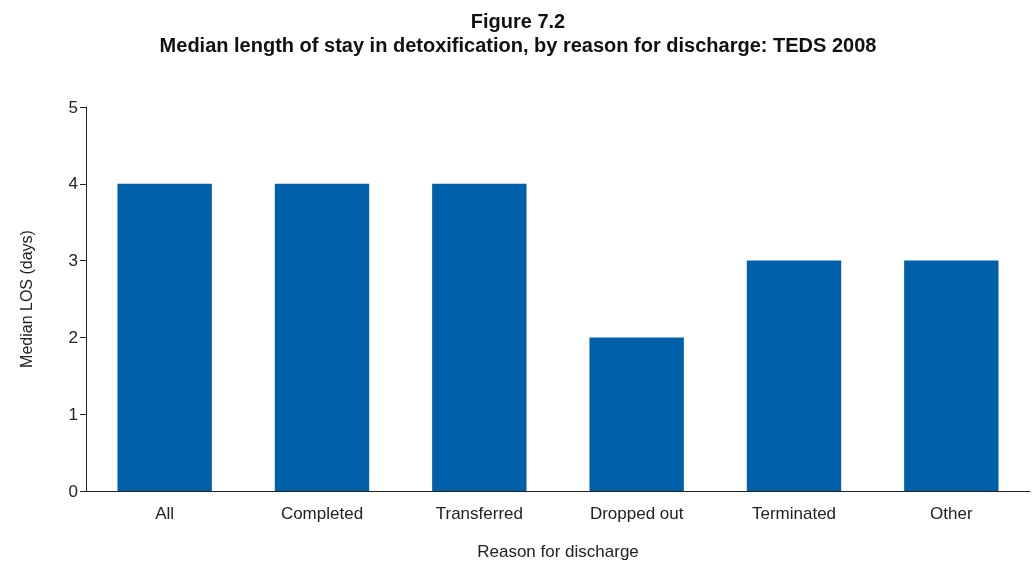 This screenshot has height=573, width=1036. Describe the element at coordinates (73, 414) in the screenshot. I see `y-tick-label: 1` at that location.